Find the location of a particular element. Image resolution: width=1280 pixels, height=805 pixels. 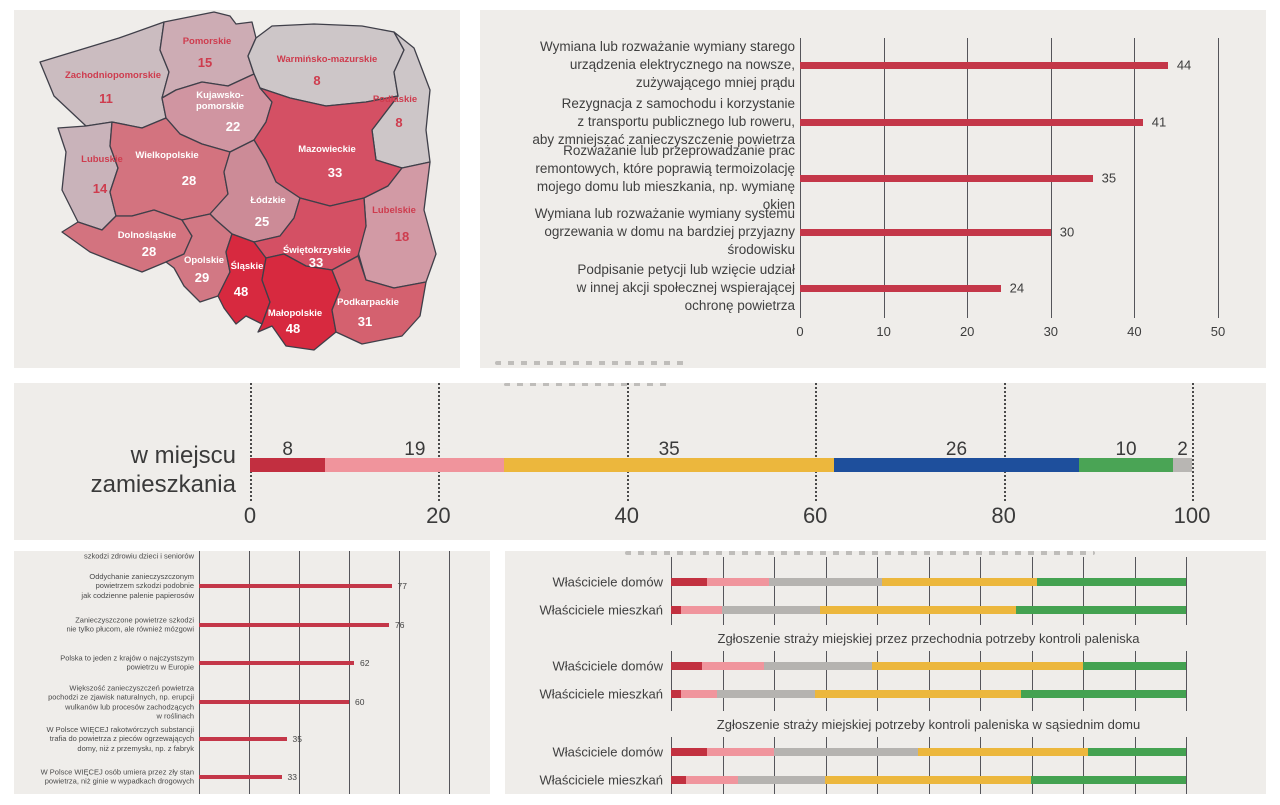

bar-value-label: 44 is located at coordinates (1184, 65).